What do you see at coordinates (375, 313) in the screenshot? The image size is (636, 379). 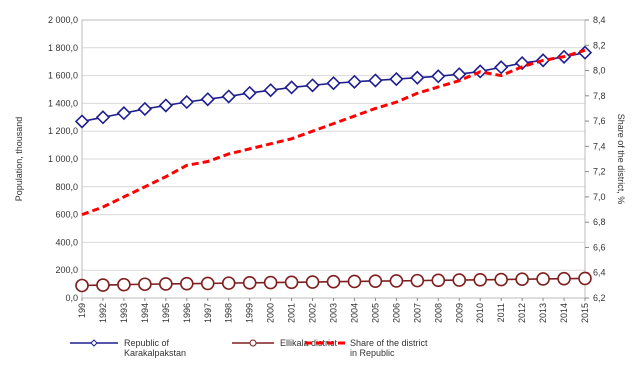 I see `x-tick-label: 2005` at bounding box center [375, 313].